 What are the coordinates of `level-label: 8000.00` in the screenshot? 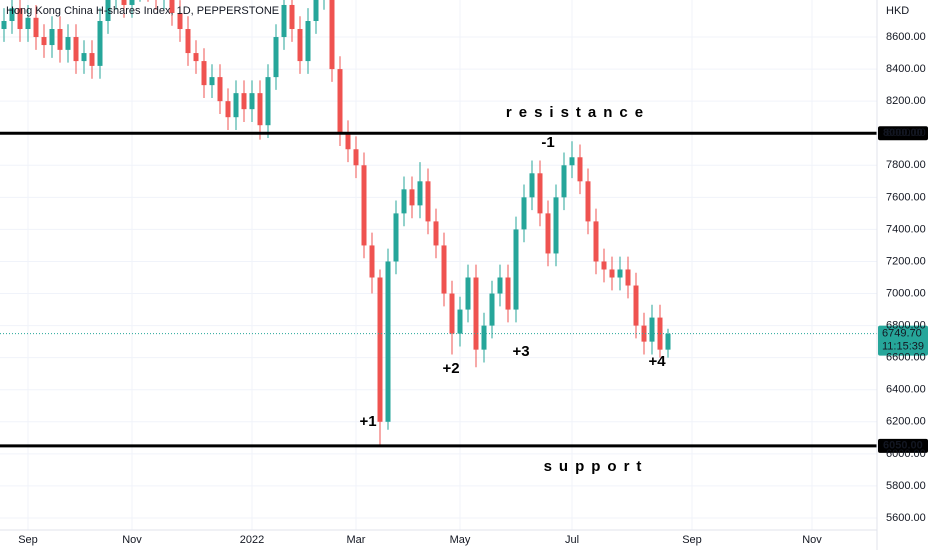 It's located at (903, 133).